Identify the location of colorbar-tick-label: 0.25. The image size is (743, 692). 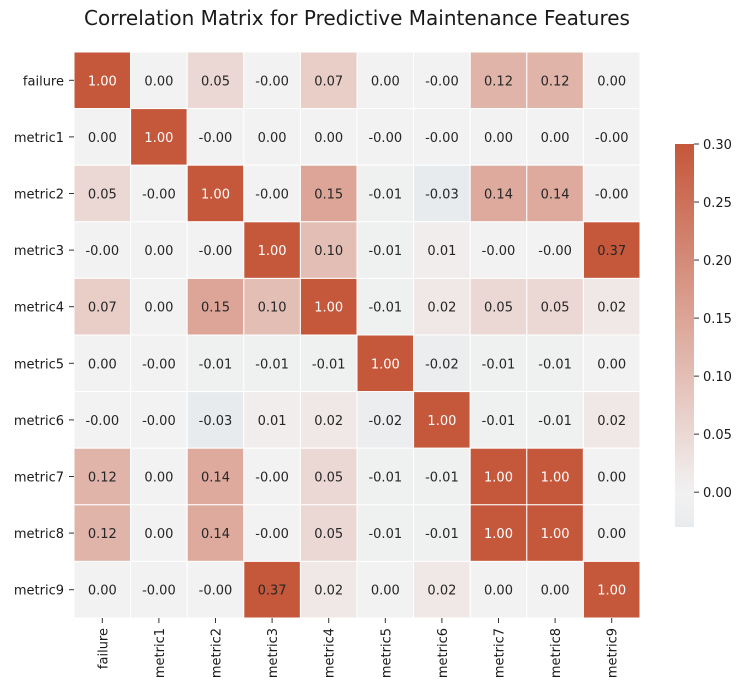
(717, 203).